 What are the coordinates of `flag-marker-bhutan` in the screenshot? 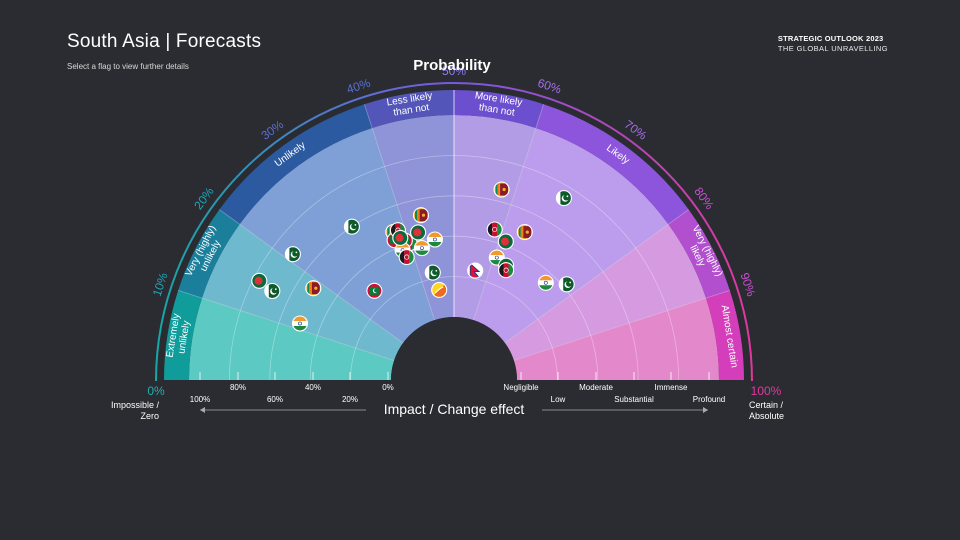 It's located at (439, 289).